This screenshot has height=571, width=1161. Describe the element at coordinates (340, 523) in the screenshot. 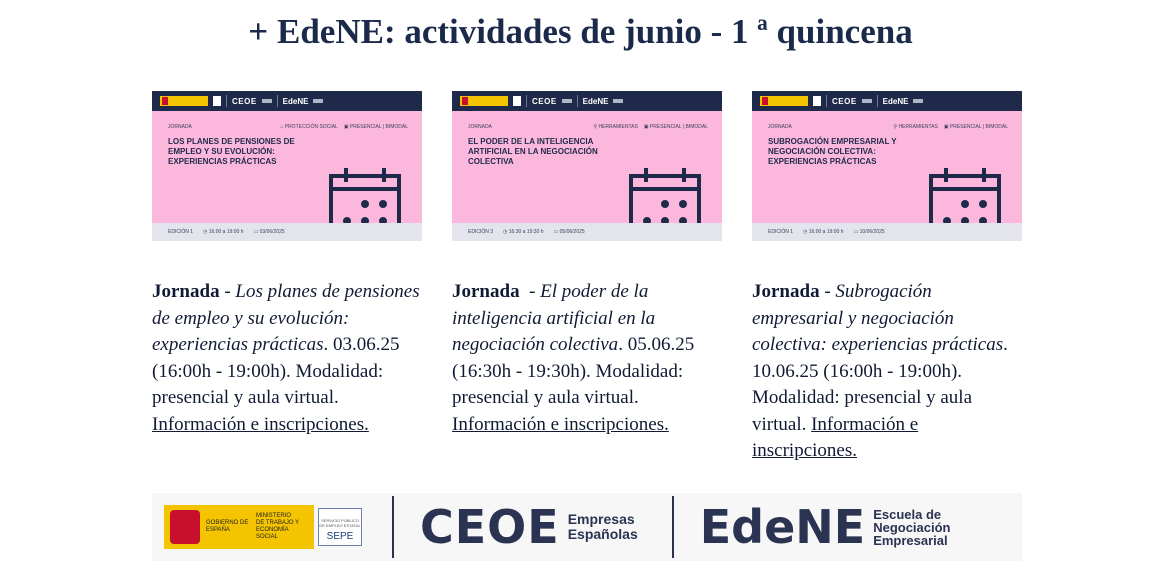

I see `sepe-small-text: SERVICIO PÚBLICO DE EMPLEO ESTATAL` at that location.